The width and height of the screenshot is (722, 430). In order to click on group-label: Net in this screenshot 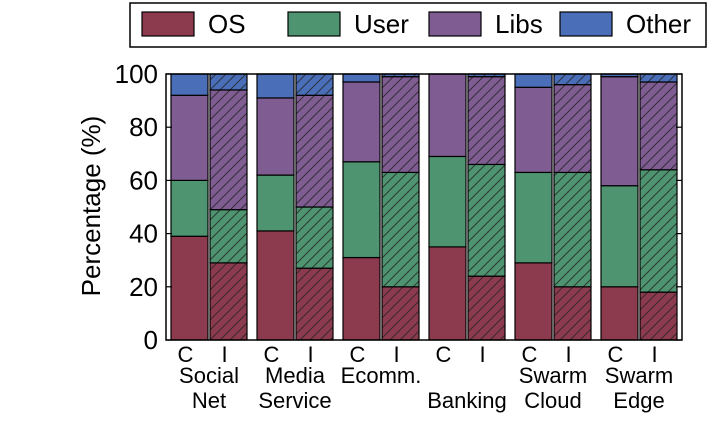, I will do `click(209, 400)`.